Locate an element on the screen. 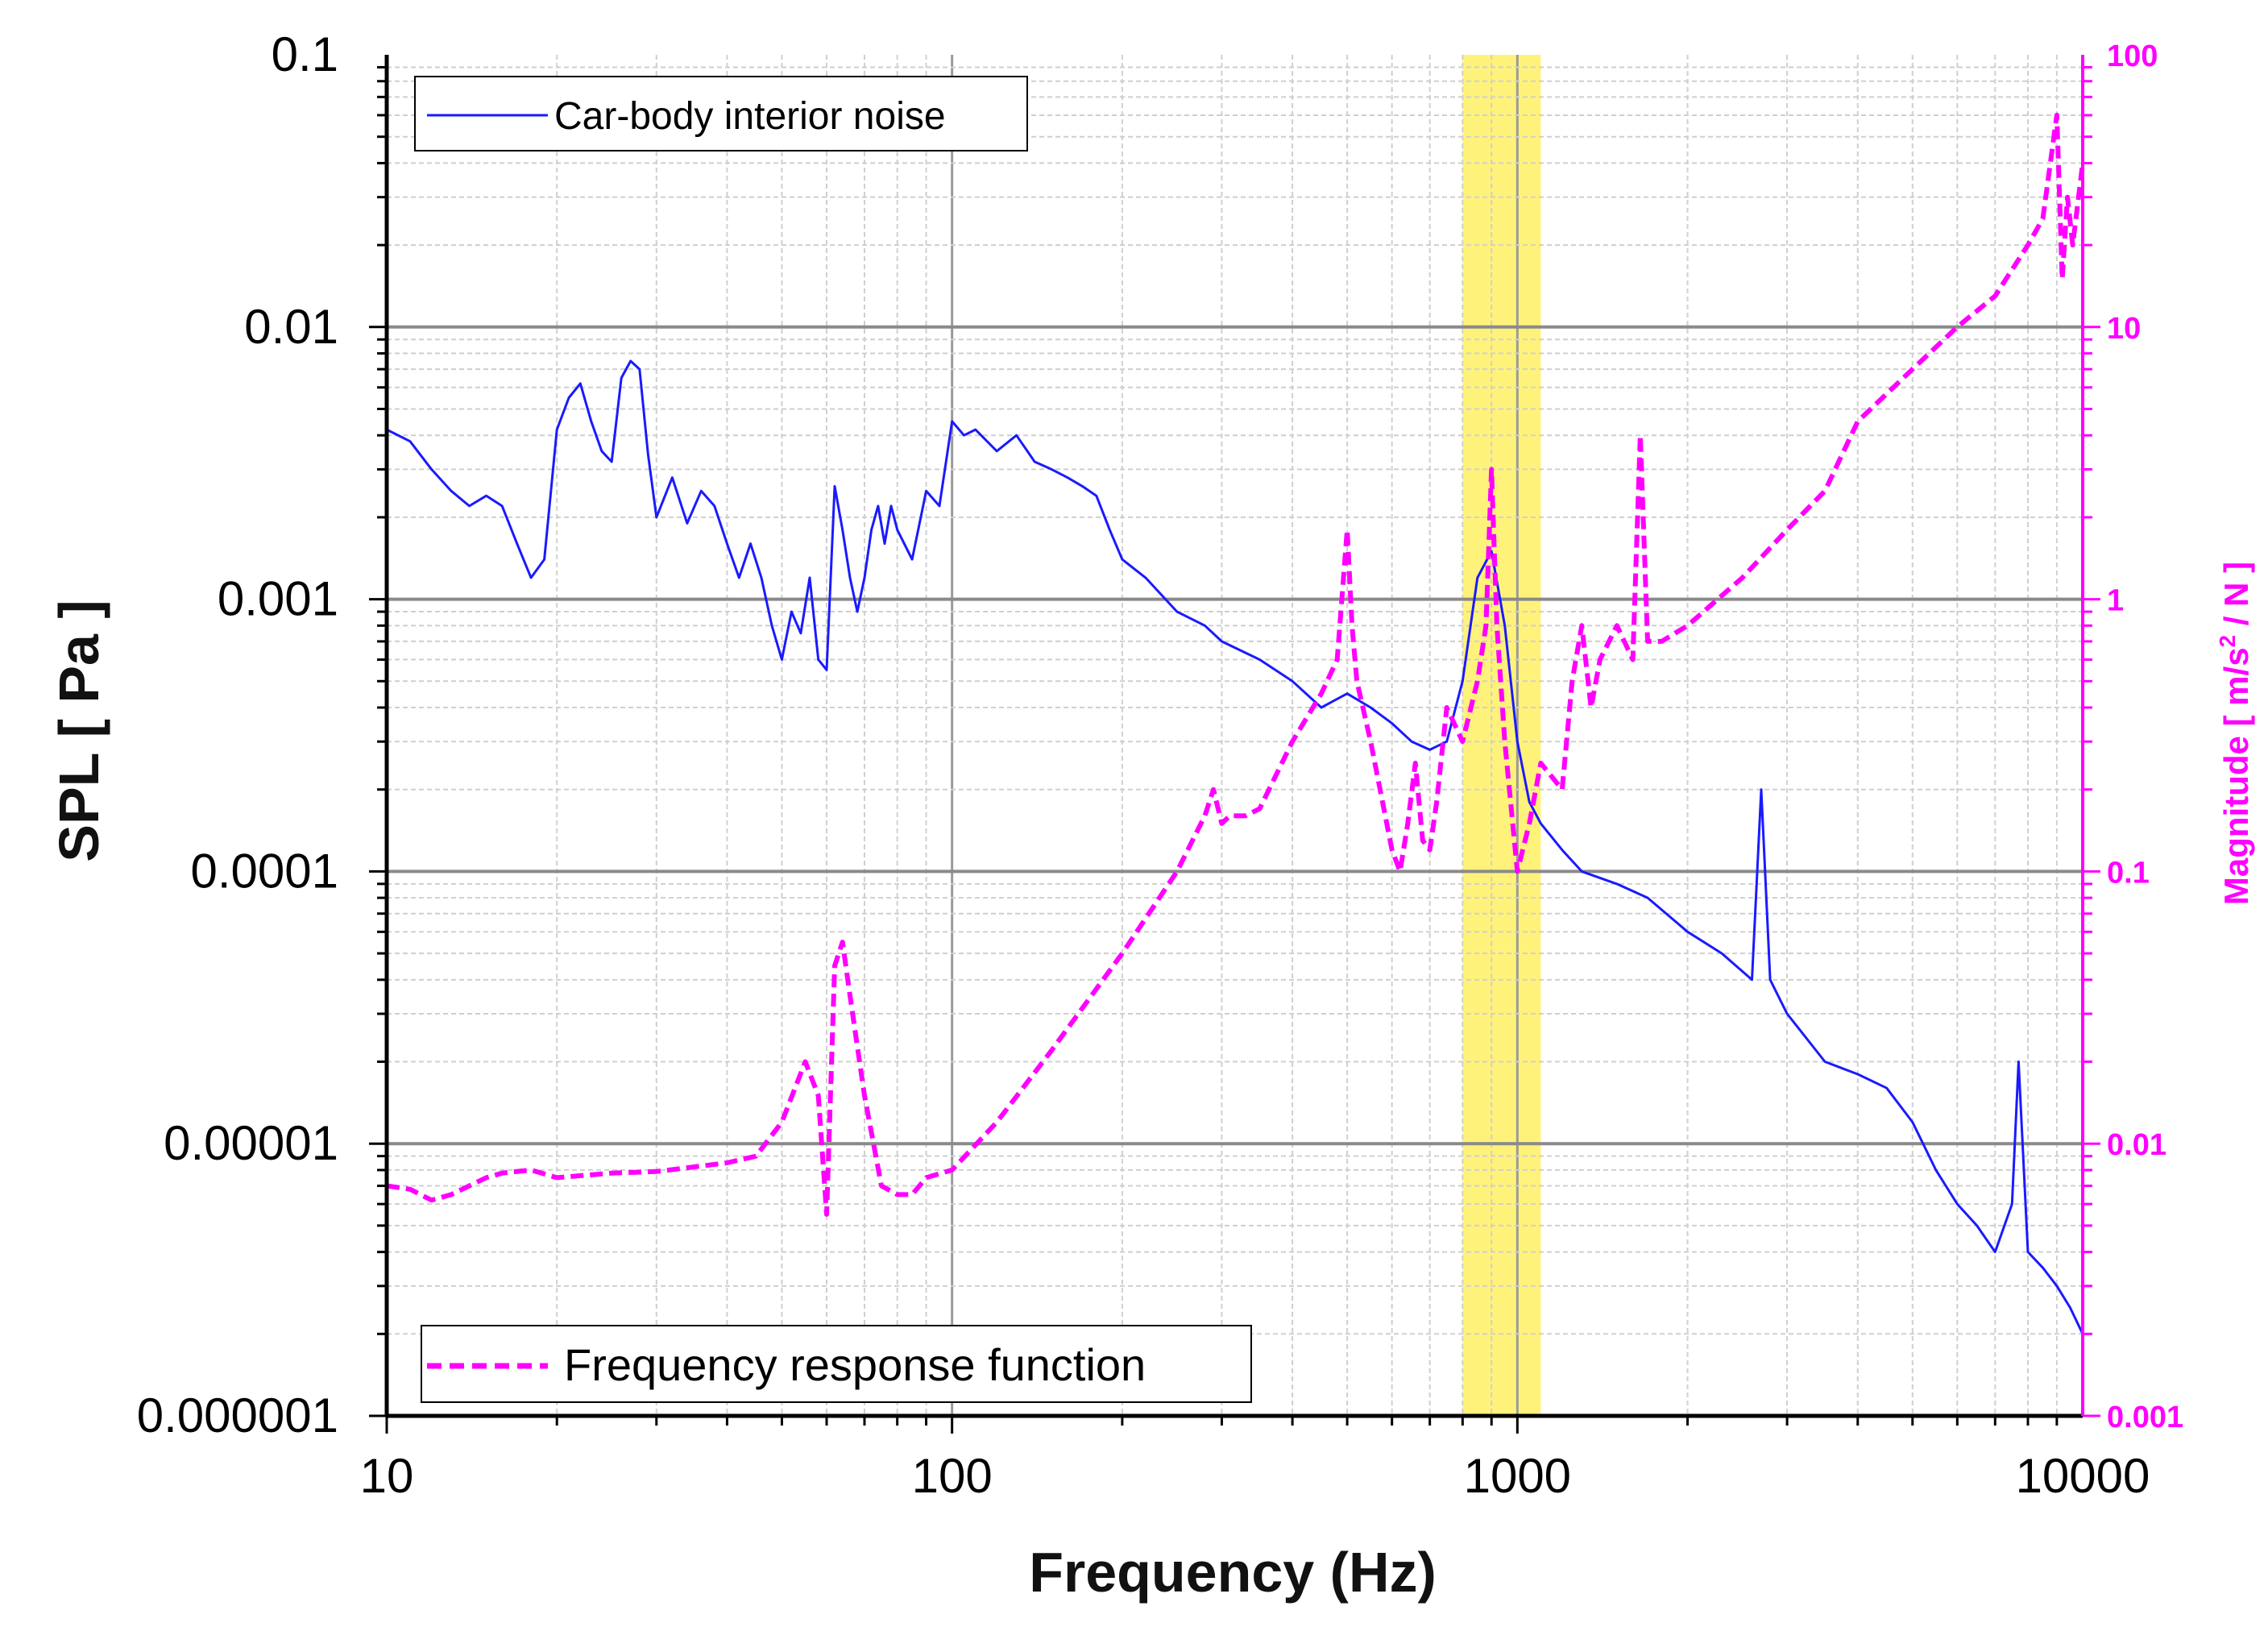 The image size is (2268, 1627). y-tick-label: 0.1 is located at coordinates (305, 54).